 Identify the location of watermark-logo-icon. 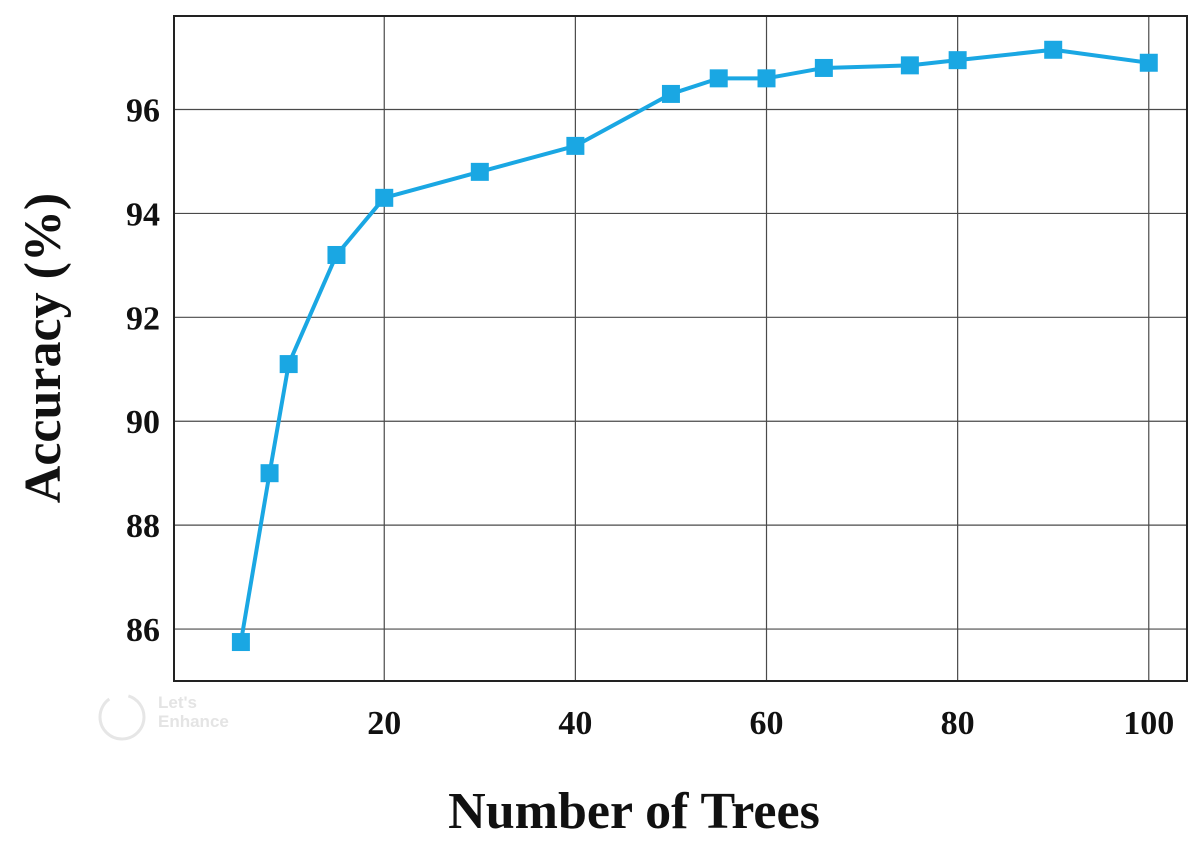
(122, 717).